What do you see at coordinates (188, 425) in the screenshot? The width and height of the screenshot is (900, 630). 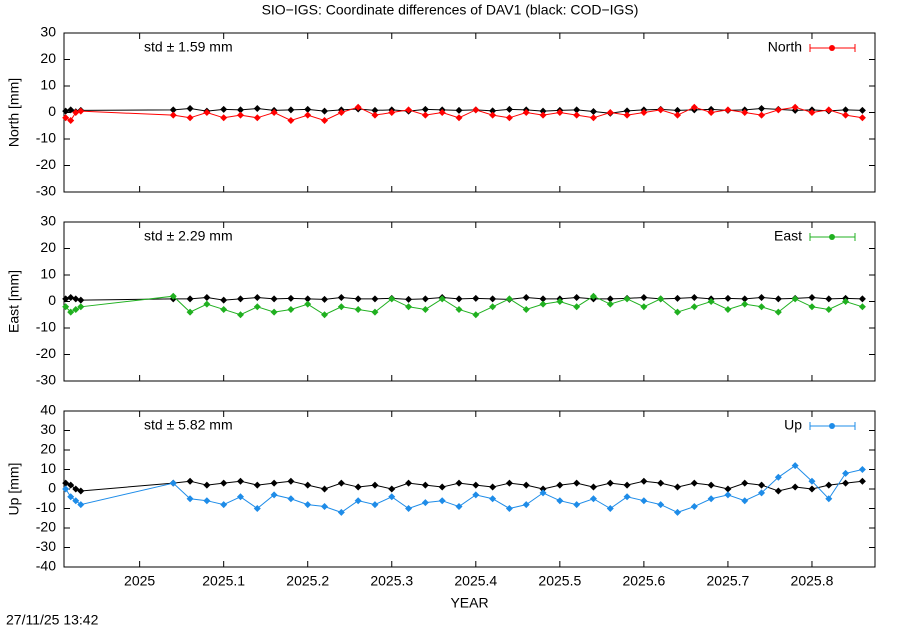 I see `std-annotation: std ± 5.82 mm` at bounding box center [188, 425].